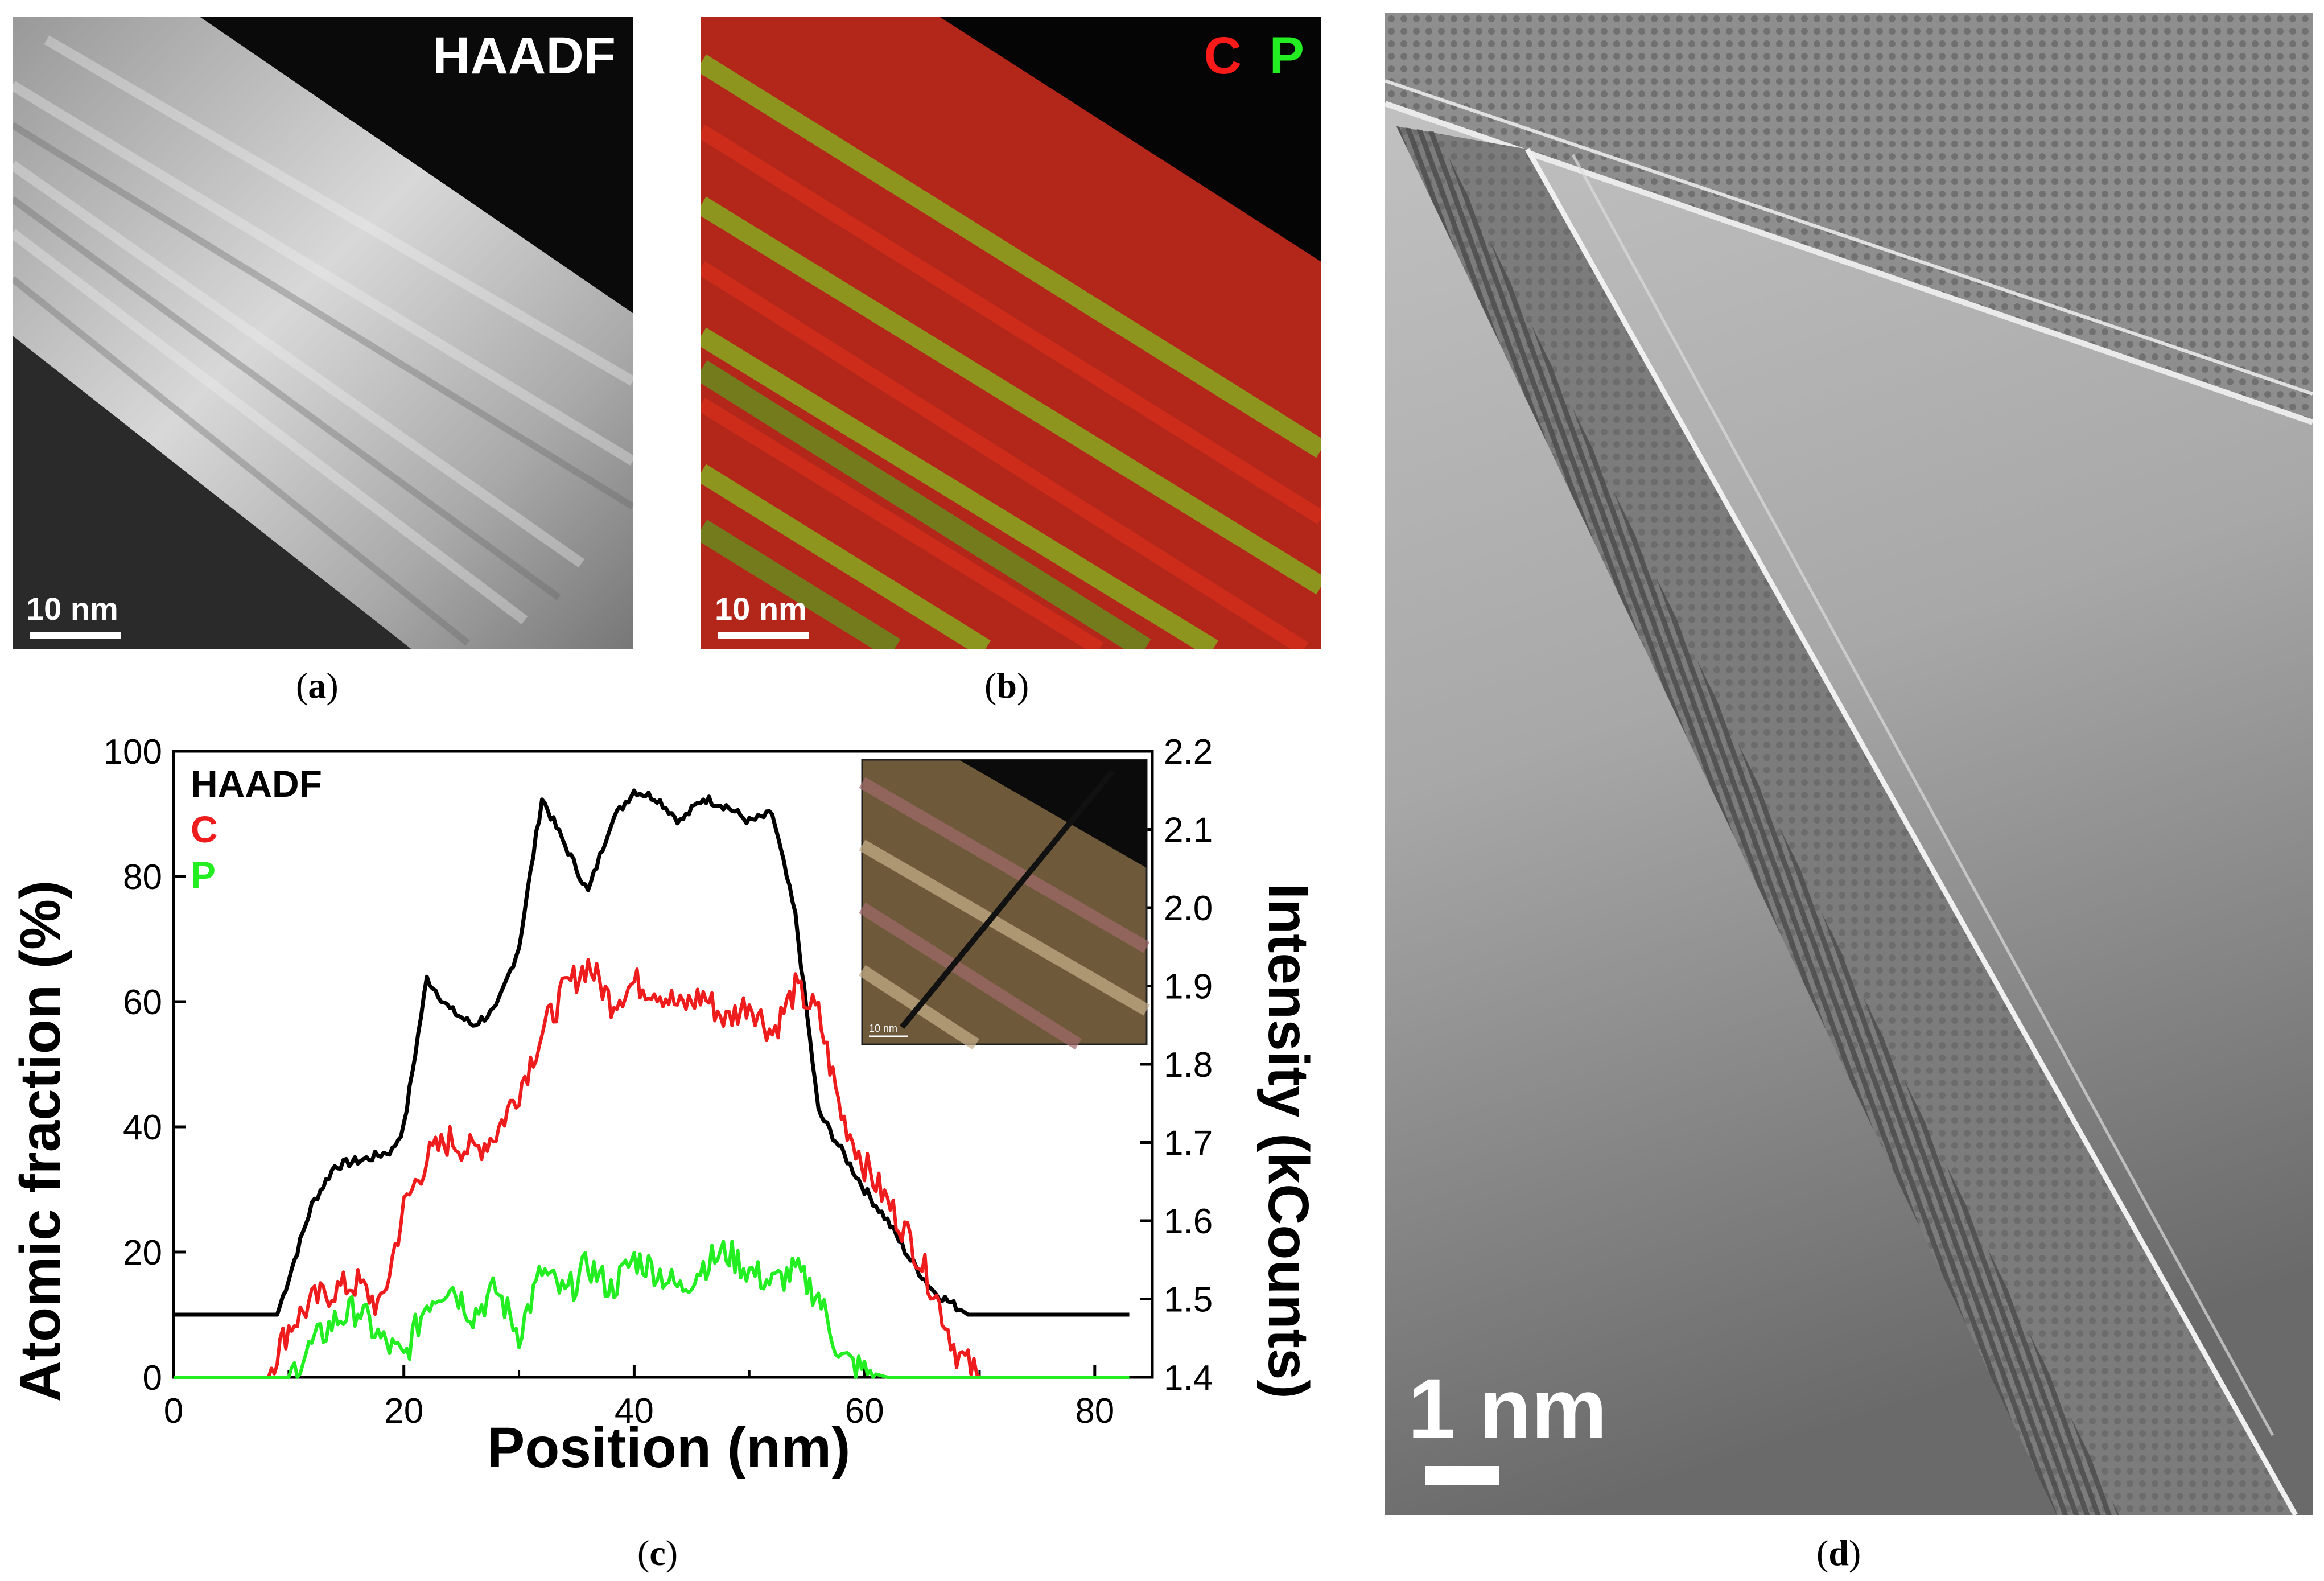 Image resolution: width=2324 pixels, height=1581 pixels. Describe the element at coordinates (1223, 56) in the screenshot. I see `legend-c: C` at that location.